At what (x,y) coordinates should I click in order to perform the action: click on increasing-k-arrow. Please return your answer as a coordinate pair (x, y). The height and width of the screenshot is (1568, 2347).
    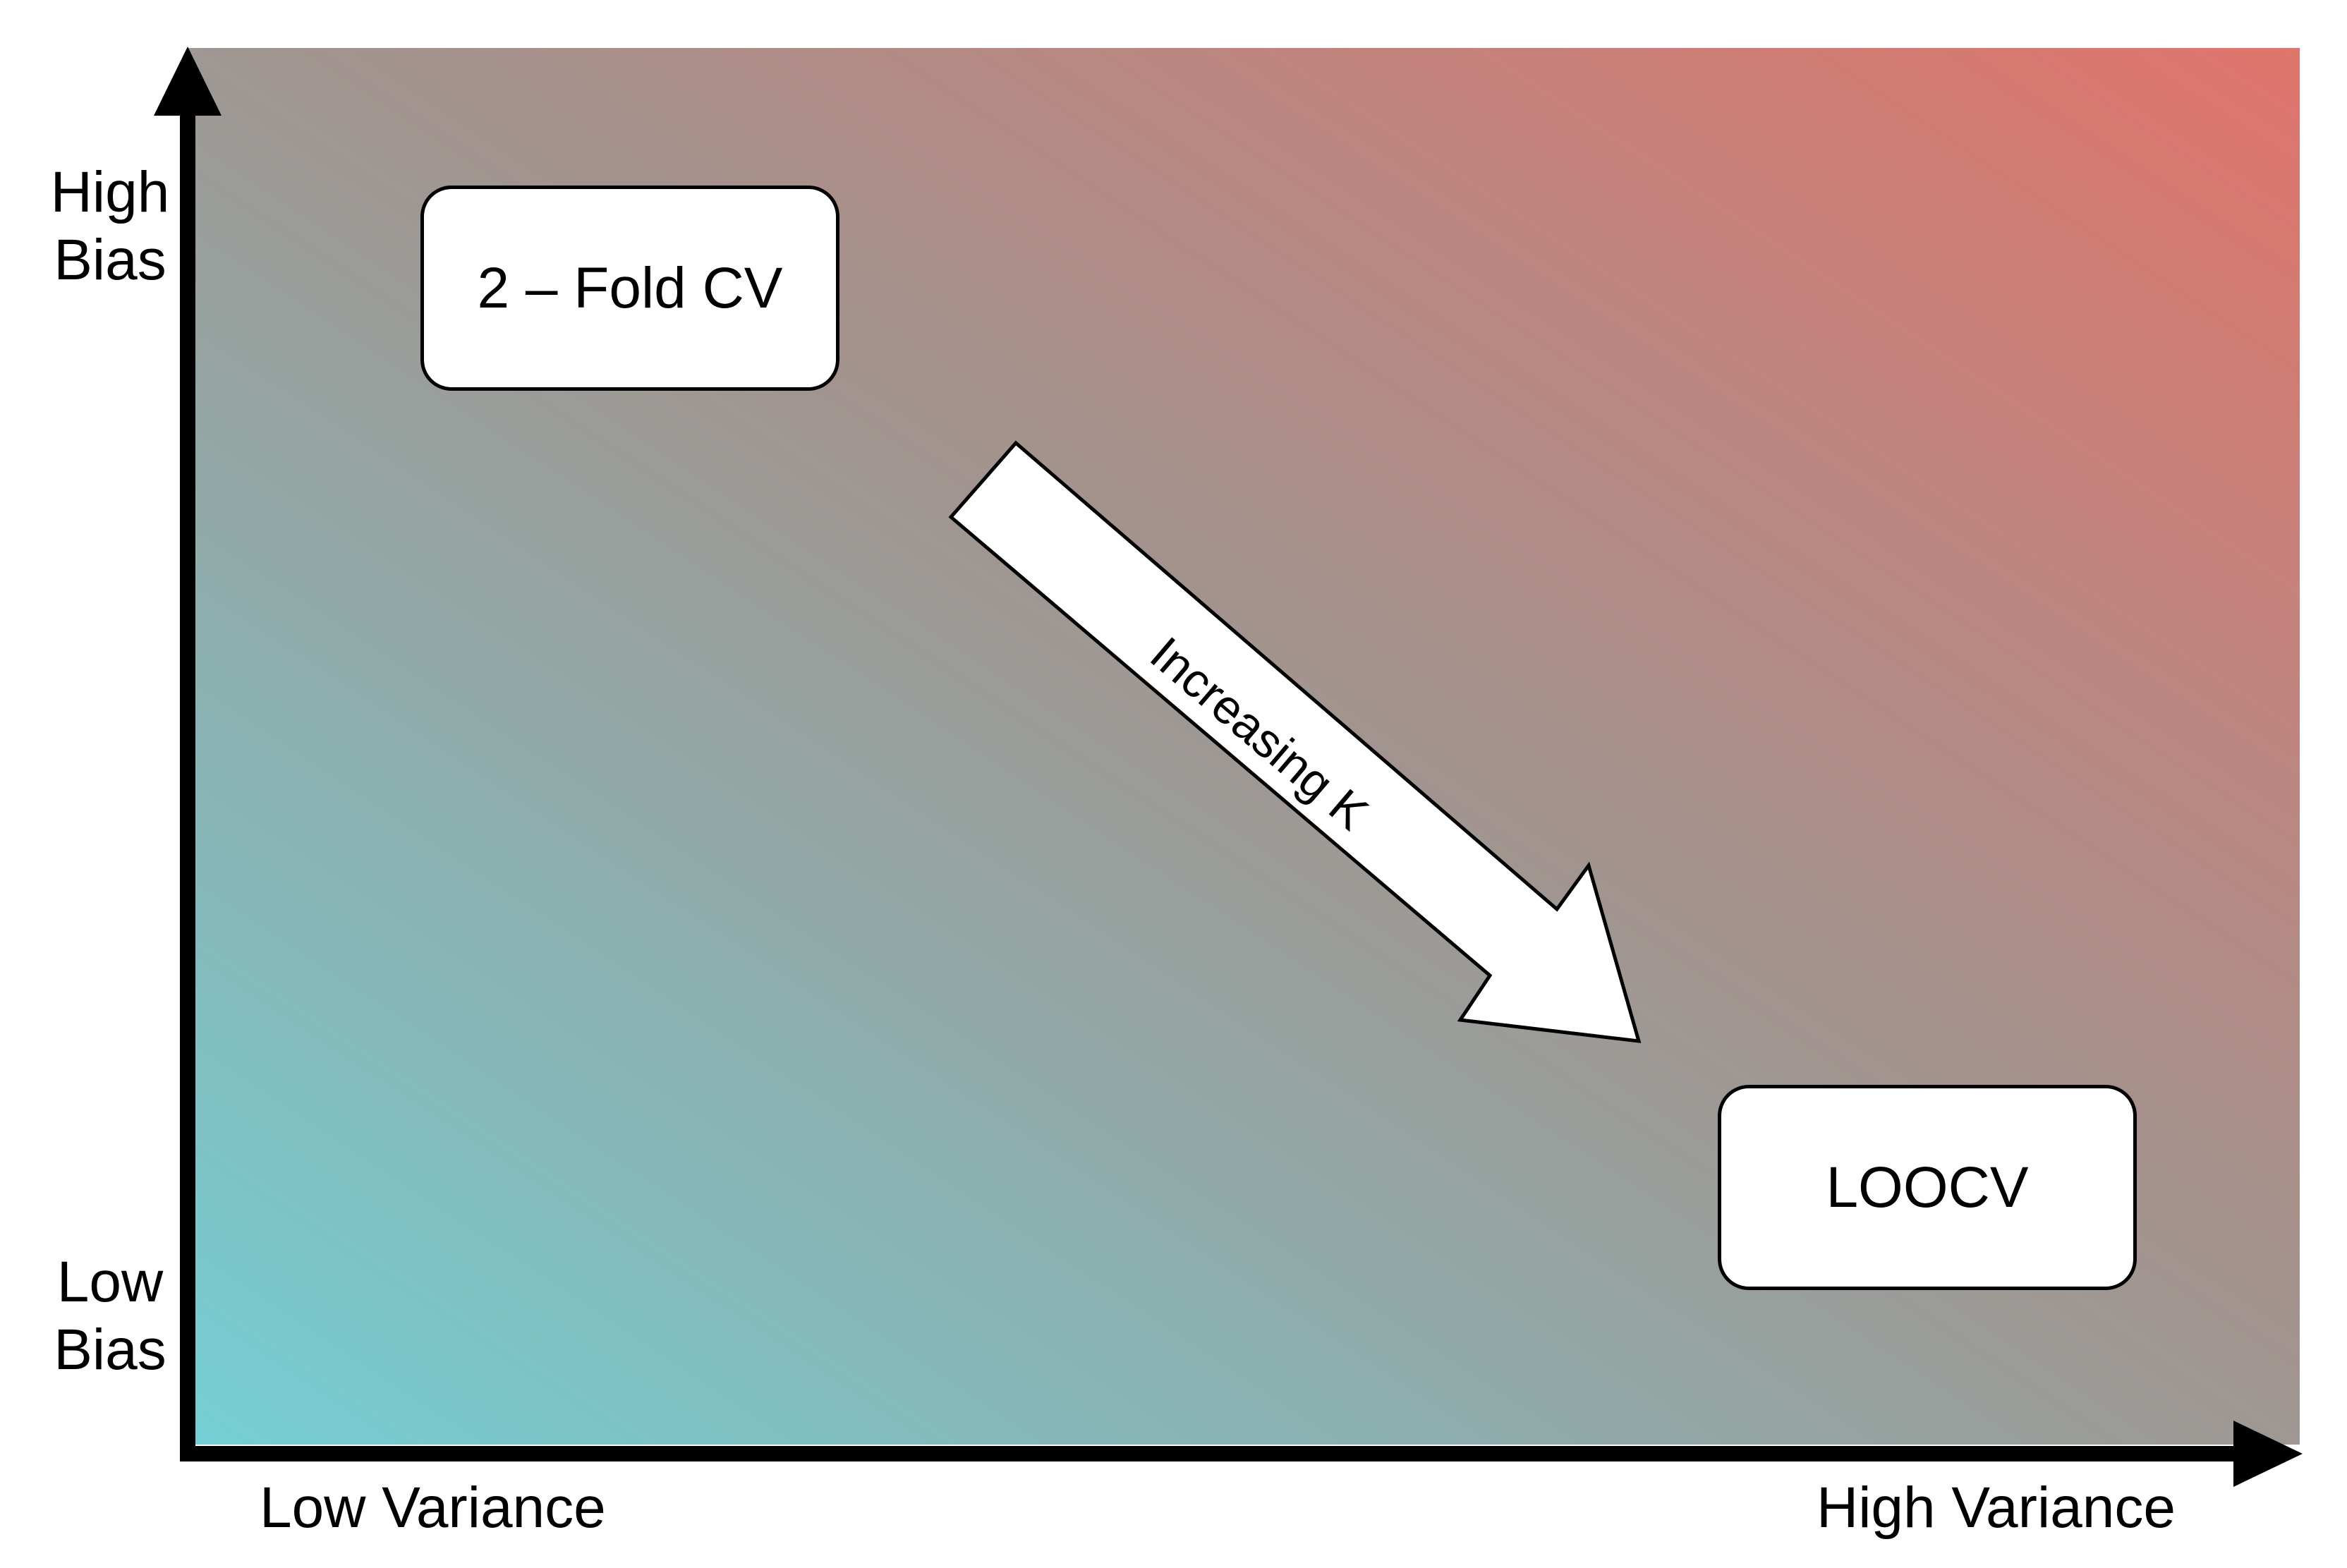
    Looking at the image, I should click on (1295, 741).